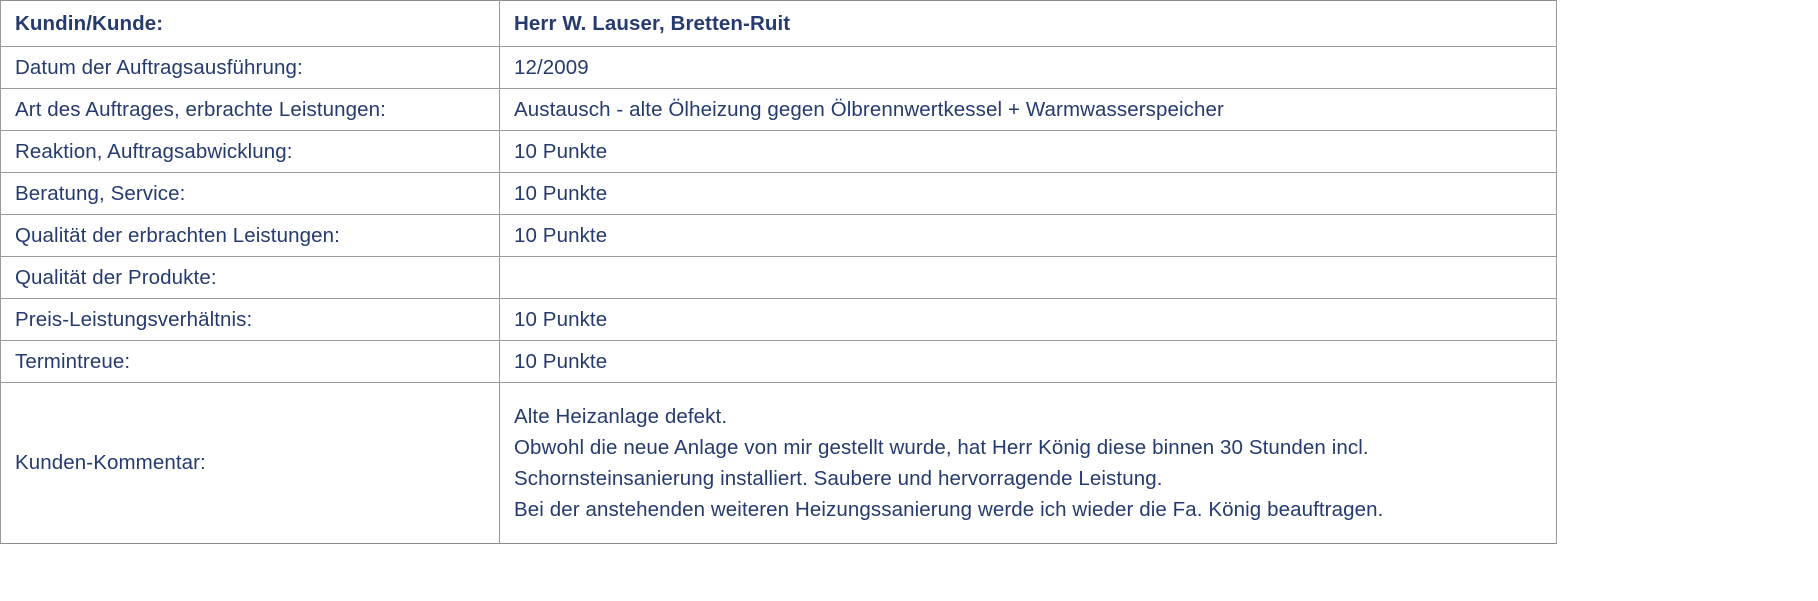 The height and width of the screenshot is (601, 1818). Describe the element at coordinates (1028, 23) in the screenshot. I see `row-value-customer: Herr W. Lauser, Bretten-Ruit` at that location.